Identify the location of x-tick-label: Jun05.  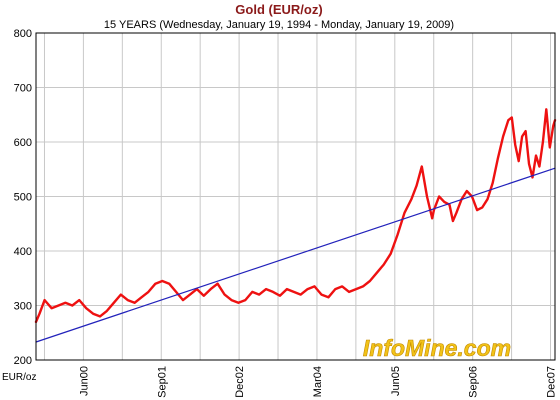
(396, 381).